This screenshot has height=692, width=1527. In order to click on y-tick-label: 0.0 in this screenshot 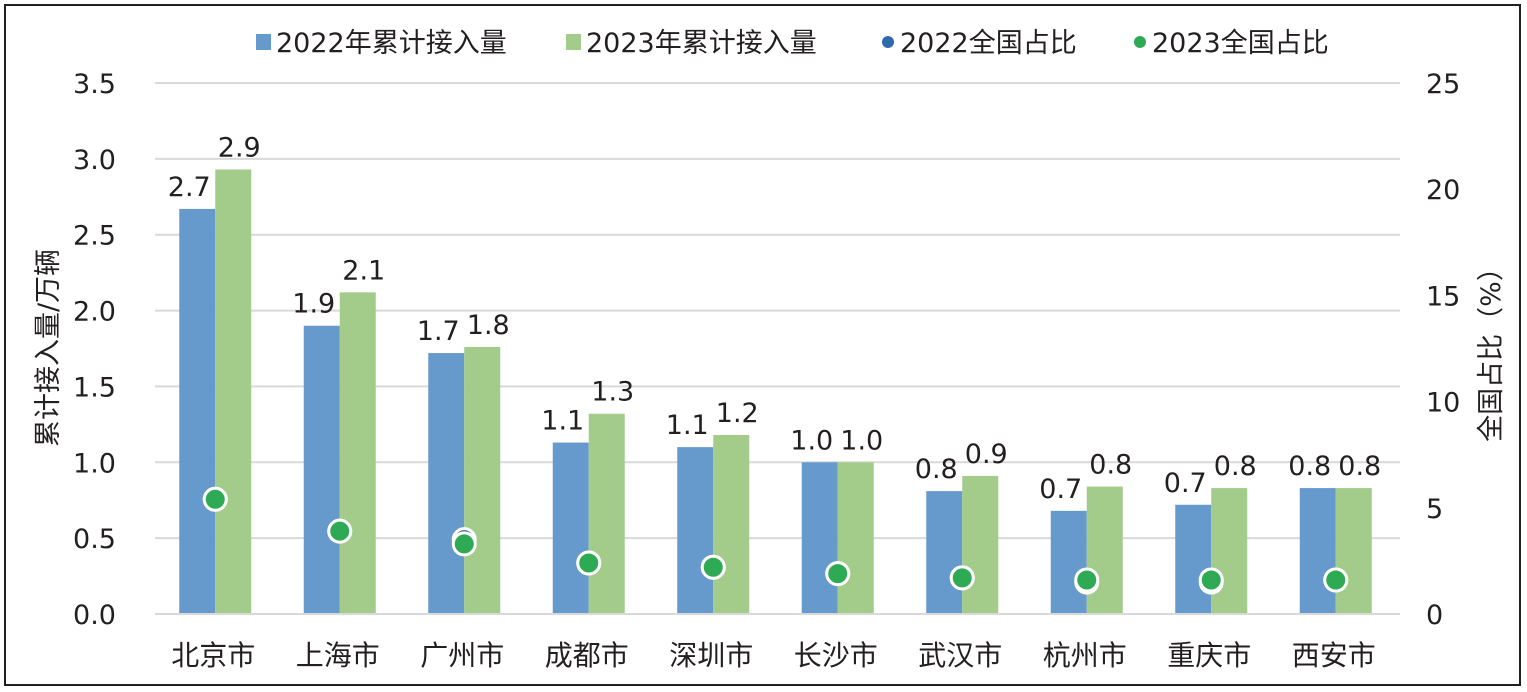, I will do `click(94, 615)`.